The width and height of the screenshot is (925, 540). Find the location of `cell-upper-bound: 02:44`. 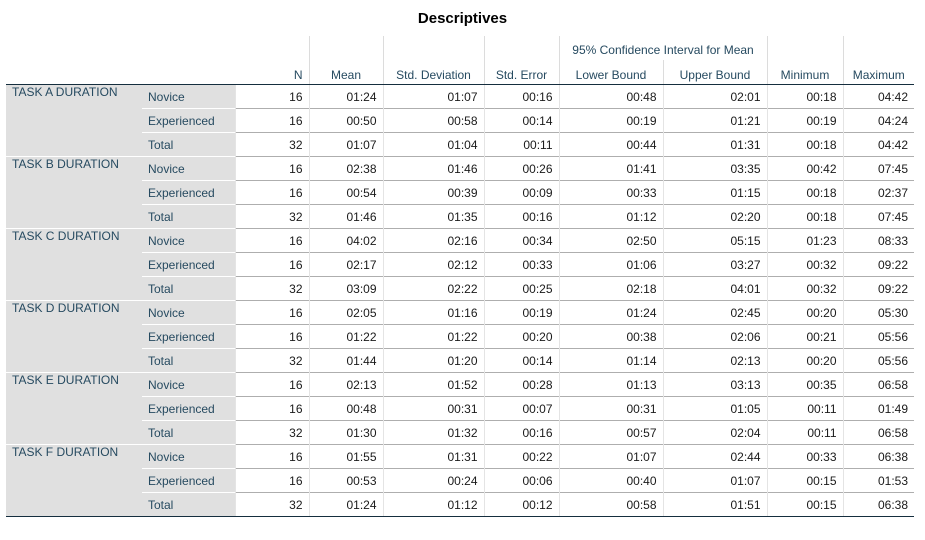

cell-upper-bound: 02:44 is located at coordinates (714, 456).